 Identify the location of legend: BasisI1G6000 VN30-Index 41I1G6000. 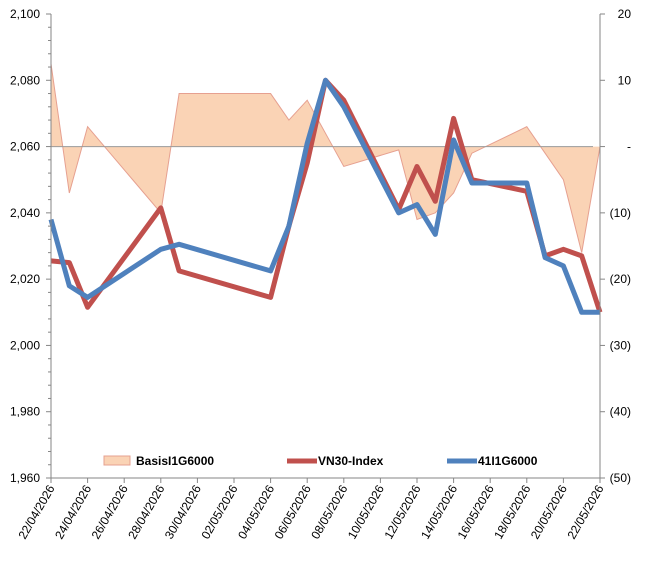
(320, 461).